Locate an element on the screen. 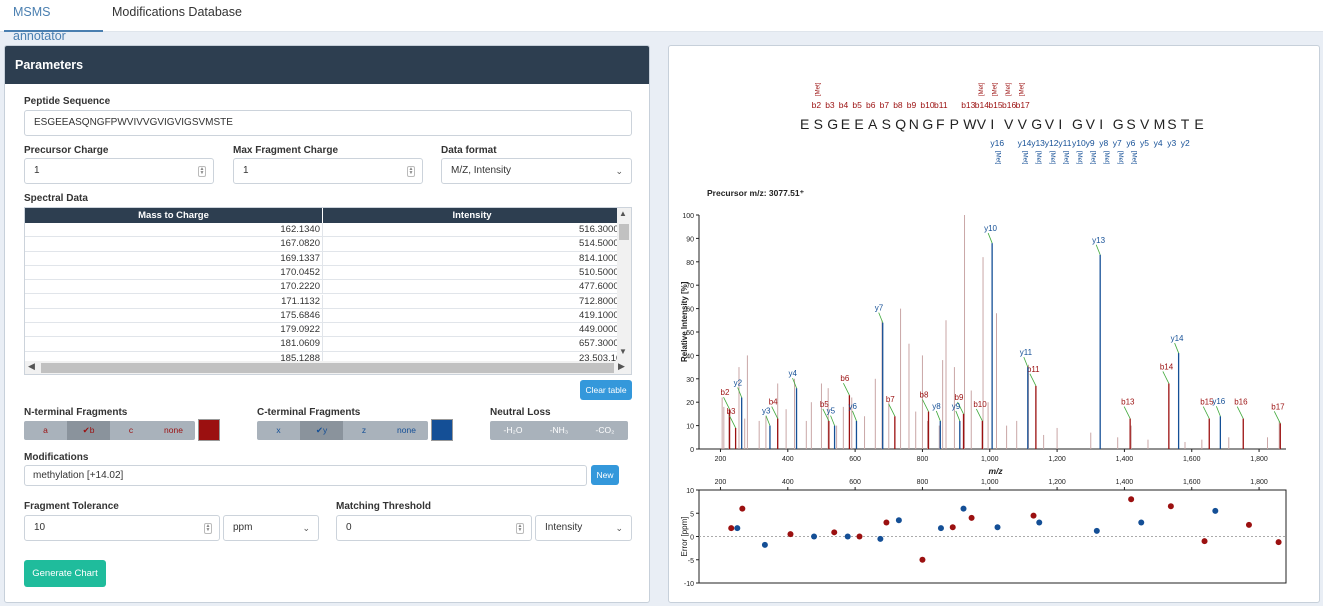  b-ion-peak-label: b8 is located at coordinates (924, 395).